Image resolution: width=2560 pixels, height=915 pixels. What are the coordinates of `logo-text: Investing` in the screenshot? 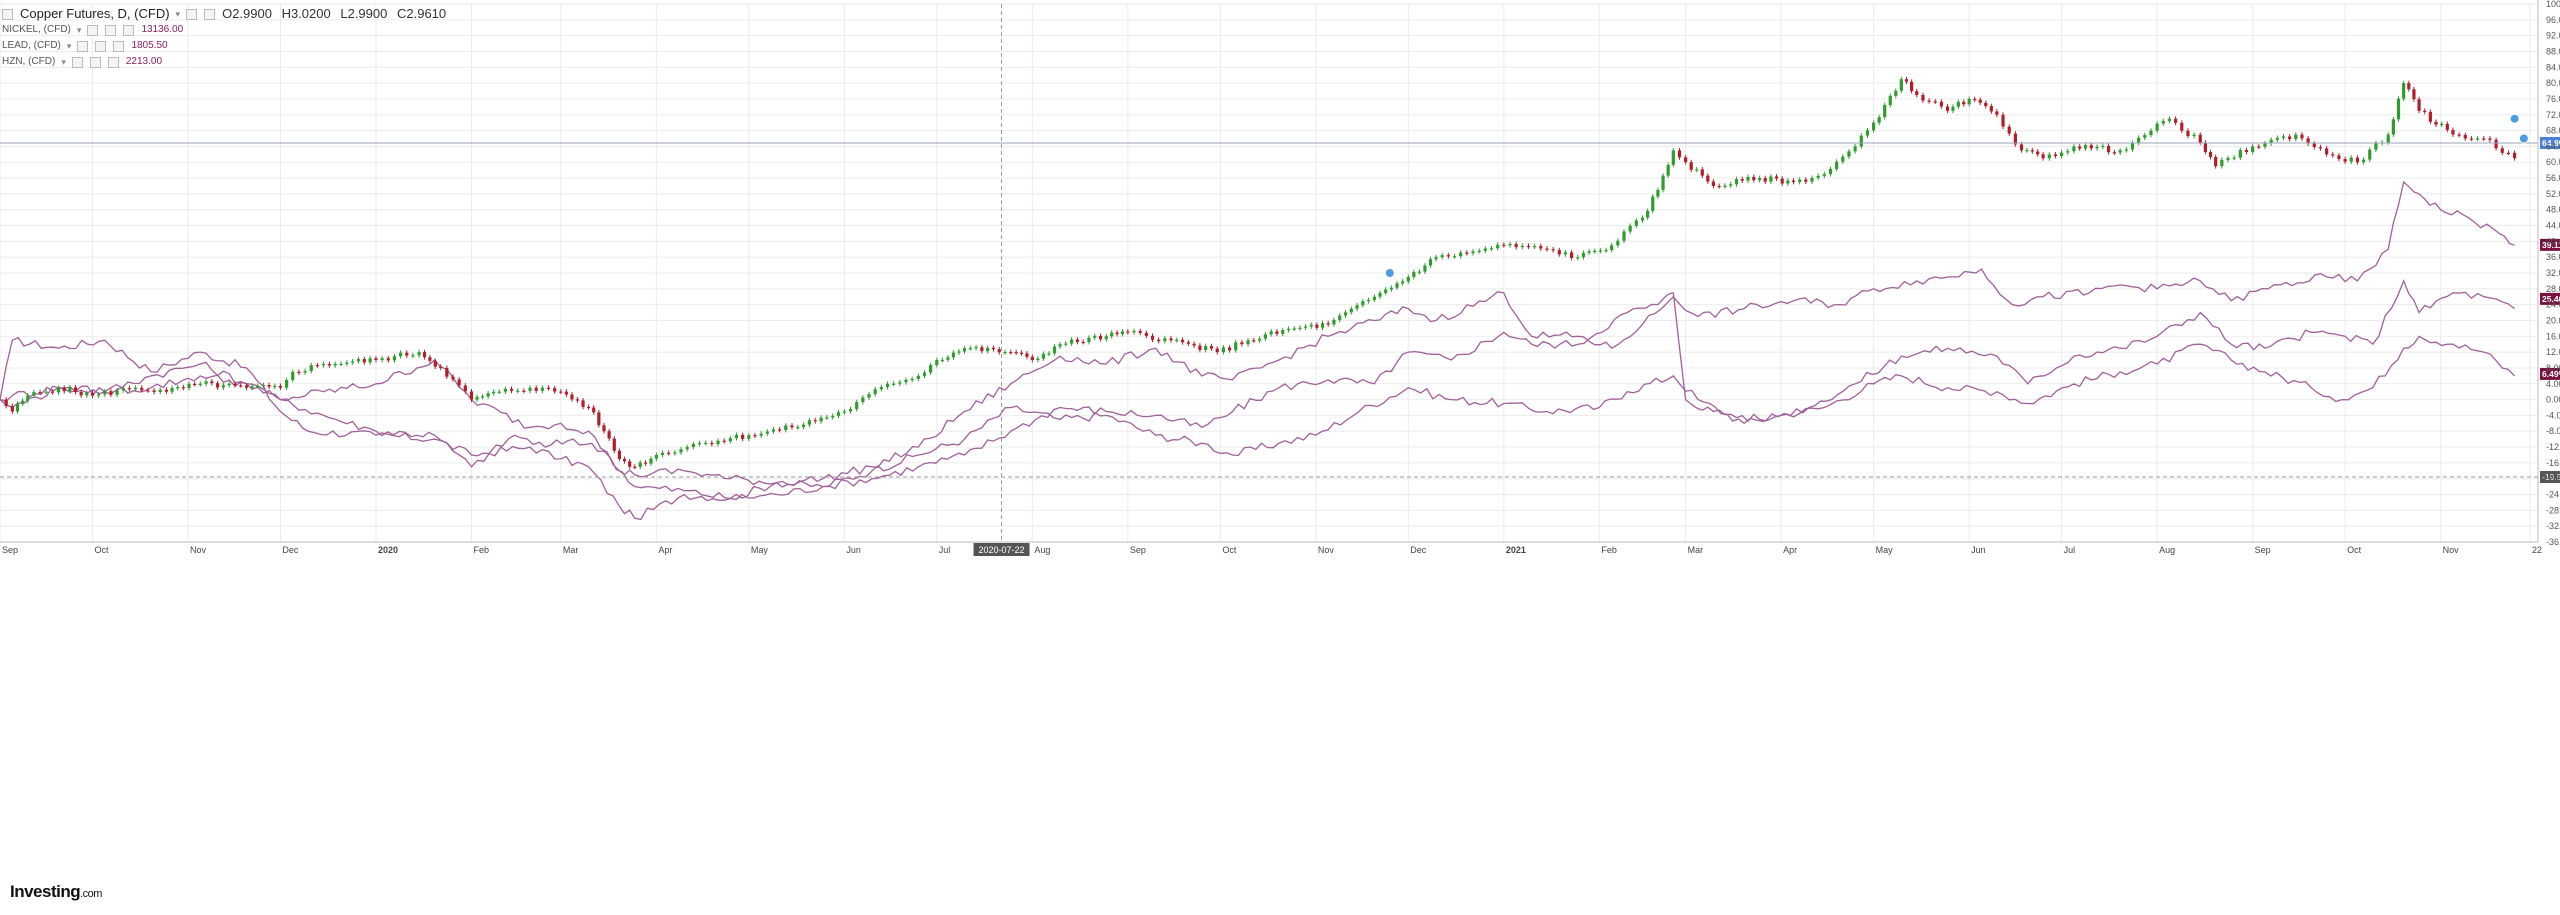 It's located at (45, 891).